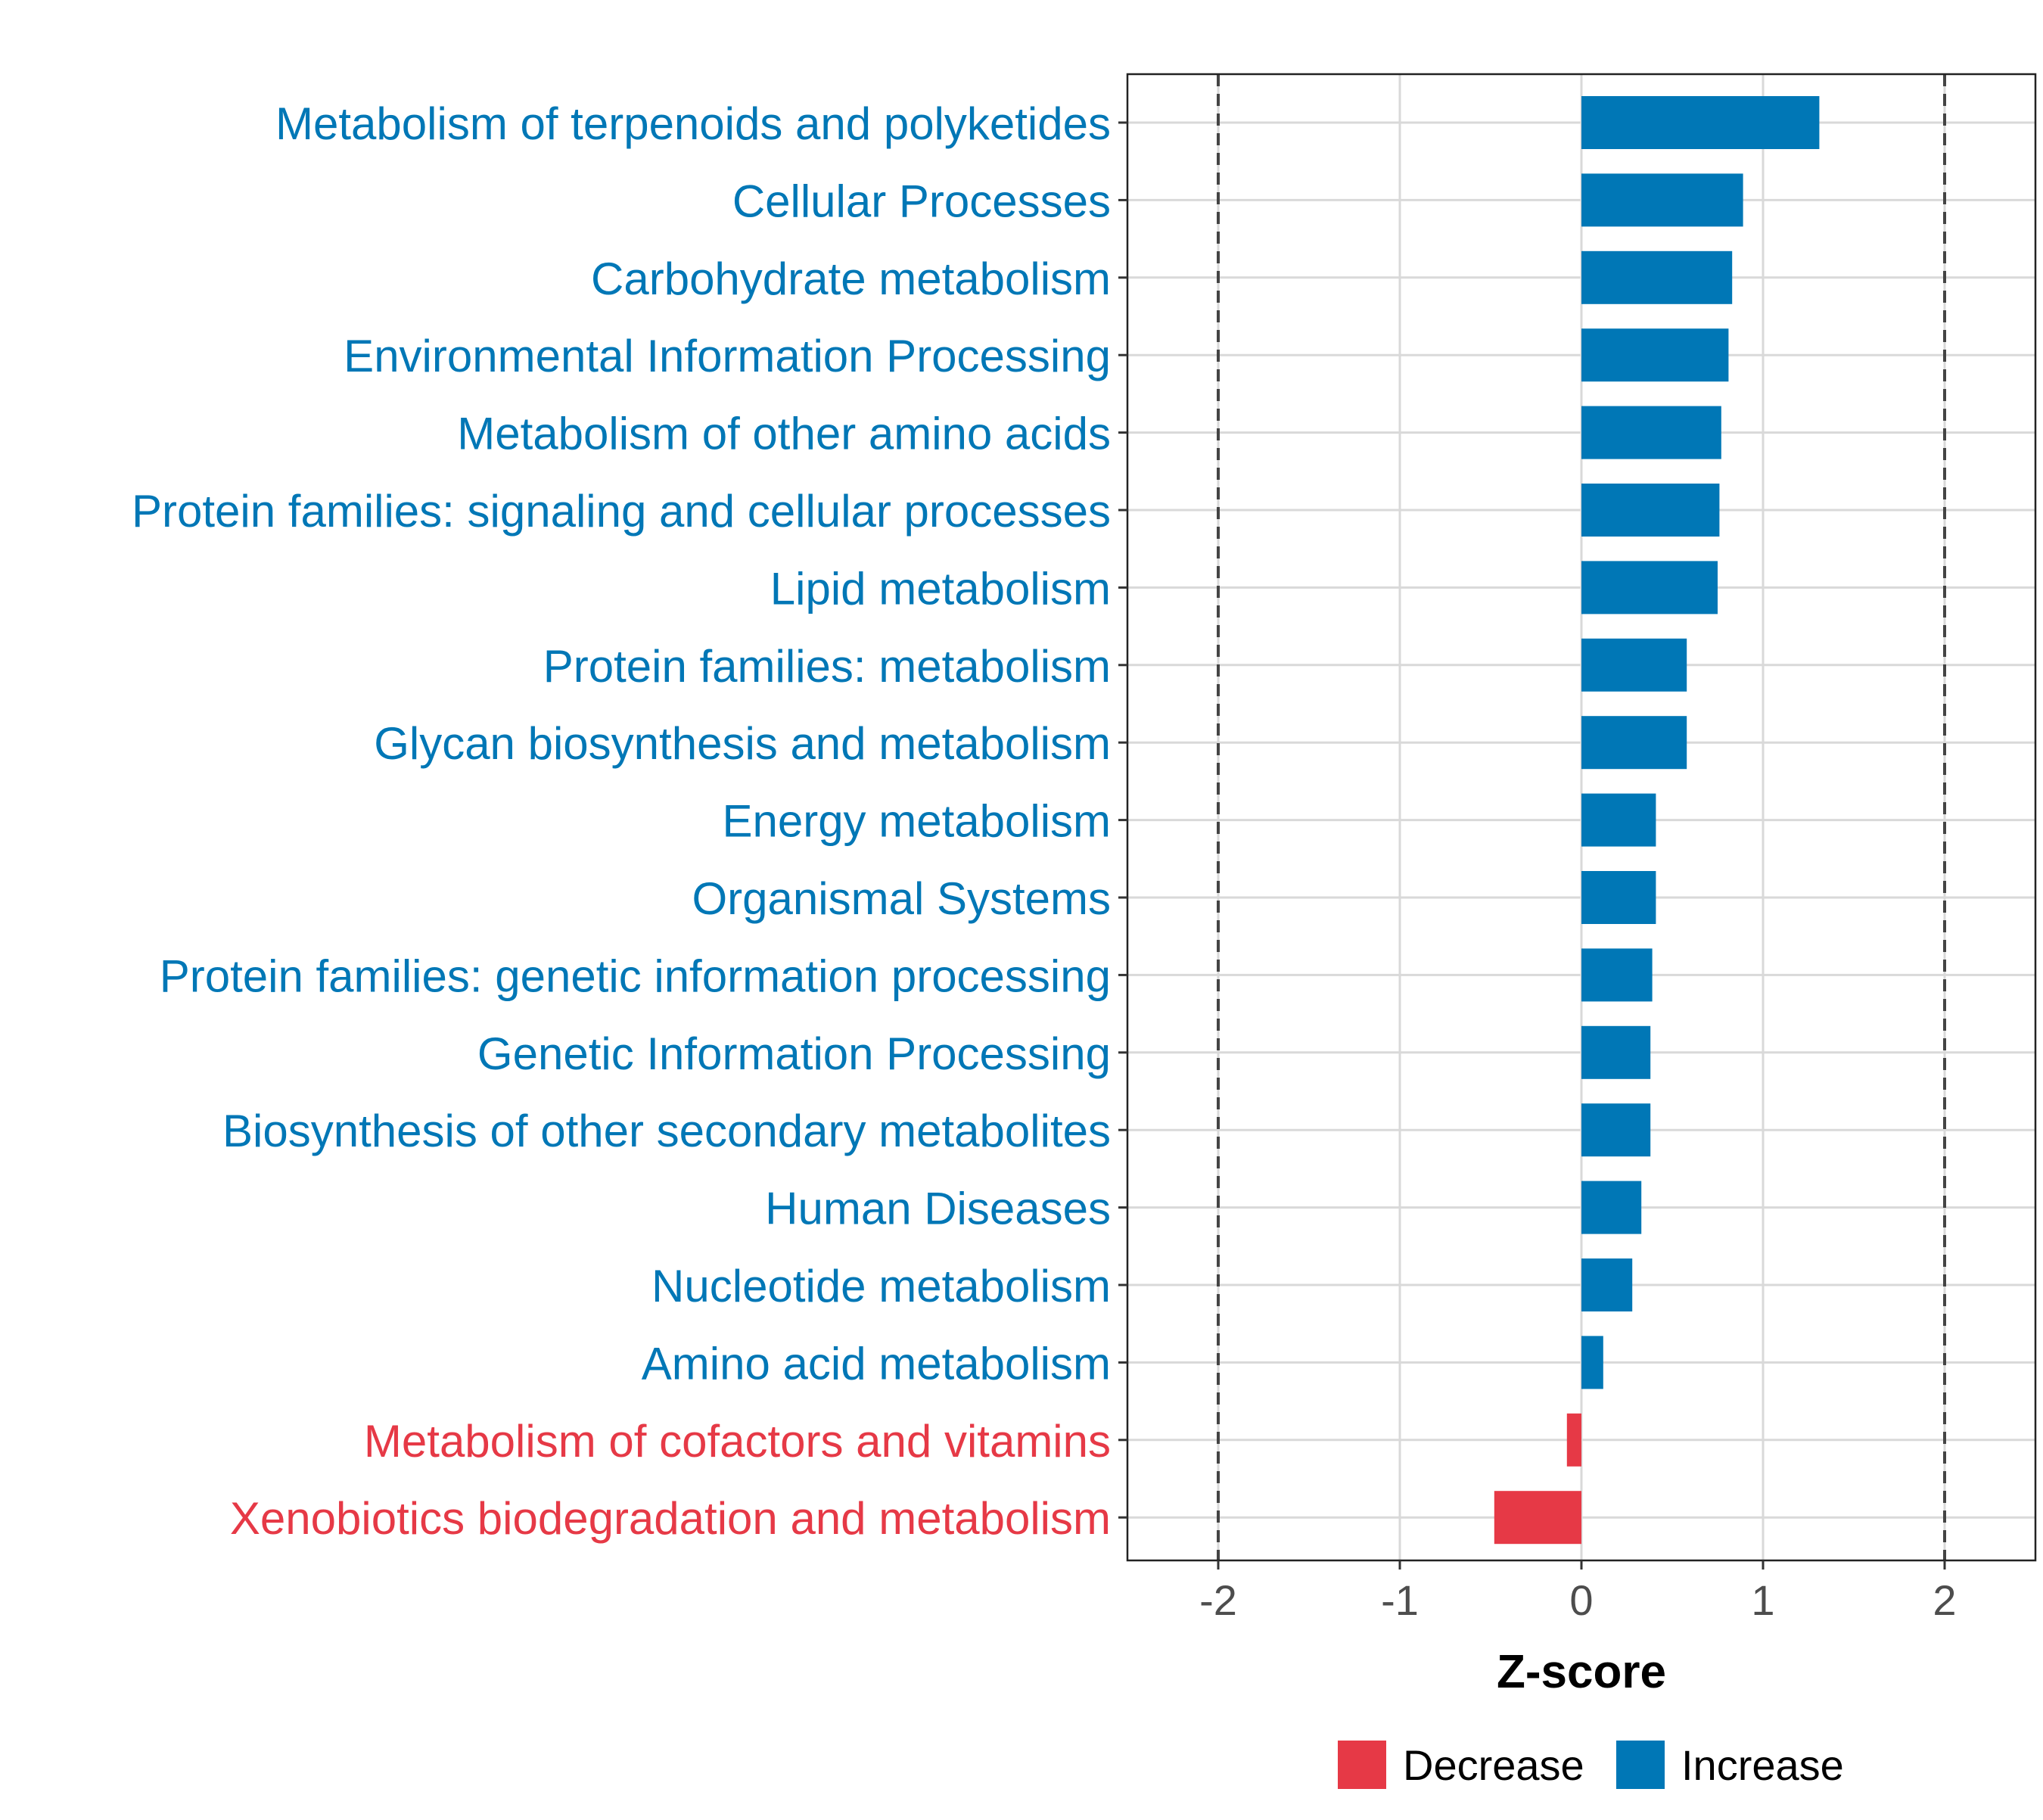 The height and width of the screenshot is (1820, 2043). Describe the element at coordinates (881, 1286) in the screenshot. I see `y-tick-label: Nucleotide metabolism` at that location.